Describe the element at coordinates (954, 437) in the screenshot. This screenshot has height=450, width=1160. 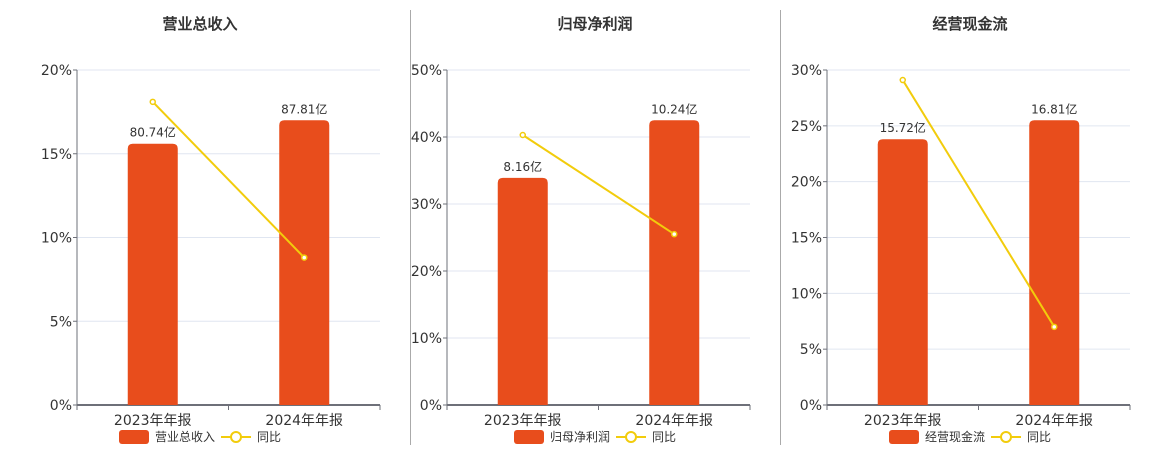
I see `legend-label: 经营现金流` at that location.